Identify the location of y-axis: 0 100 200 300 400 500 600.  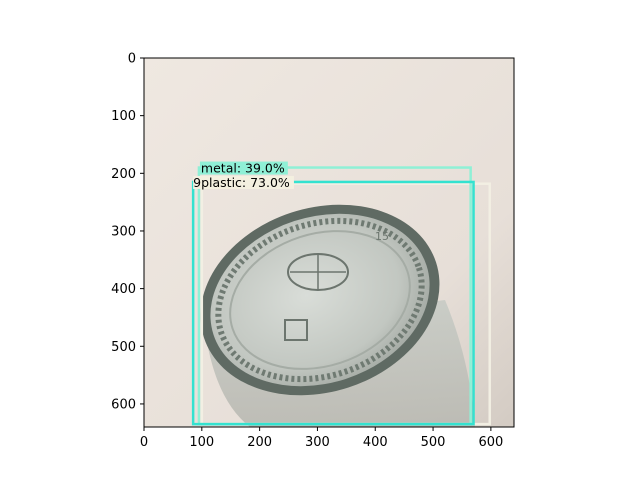
(127, 232).